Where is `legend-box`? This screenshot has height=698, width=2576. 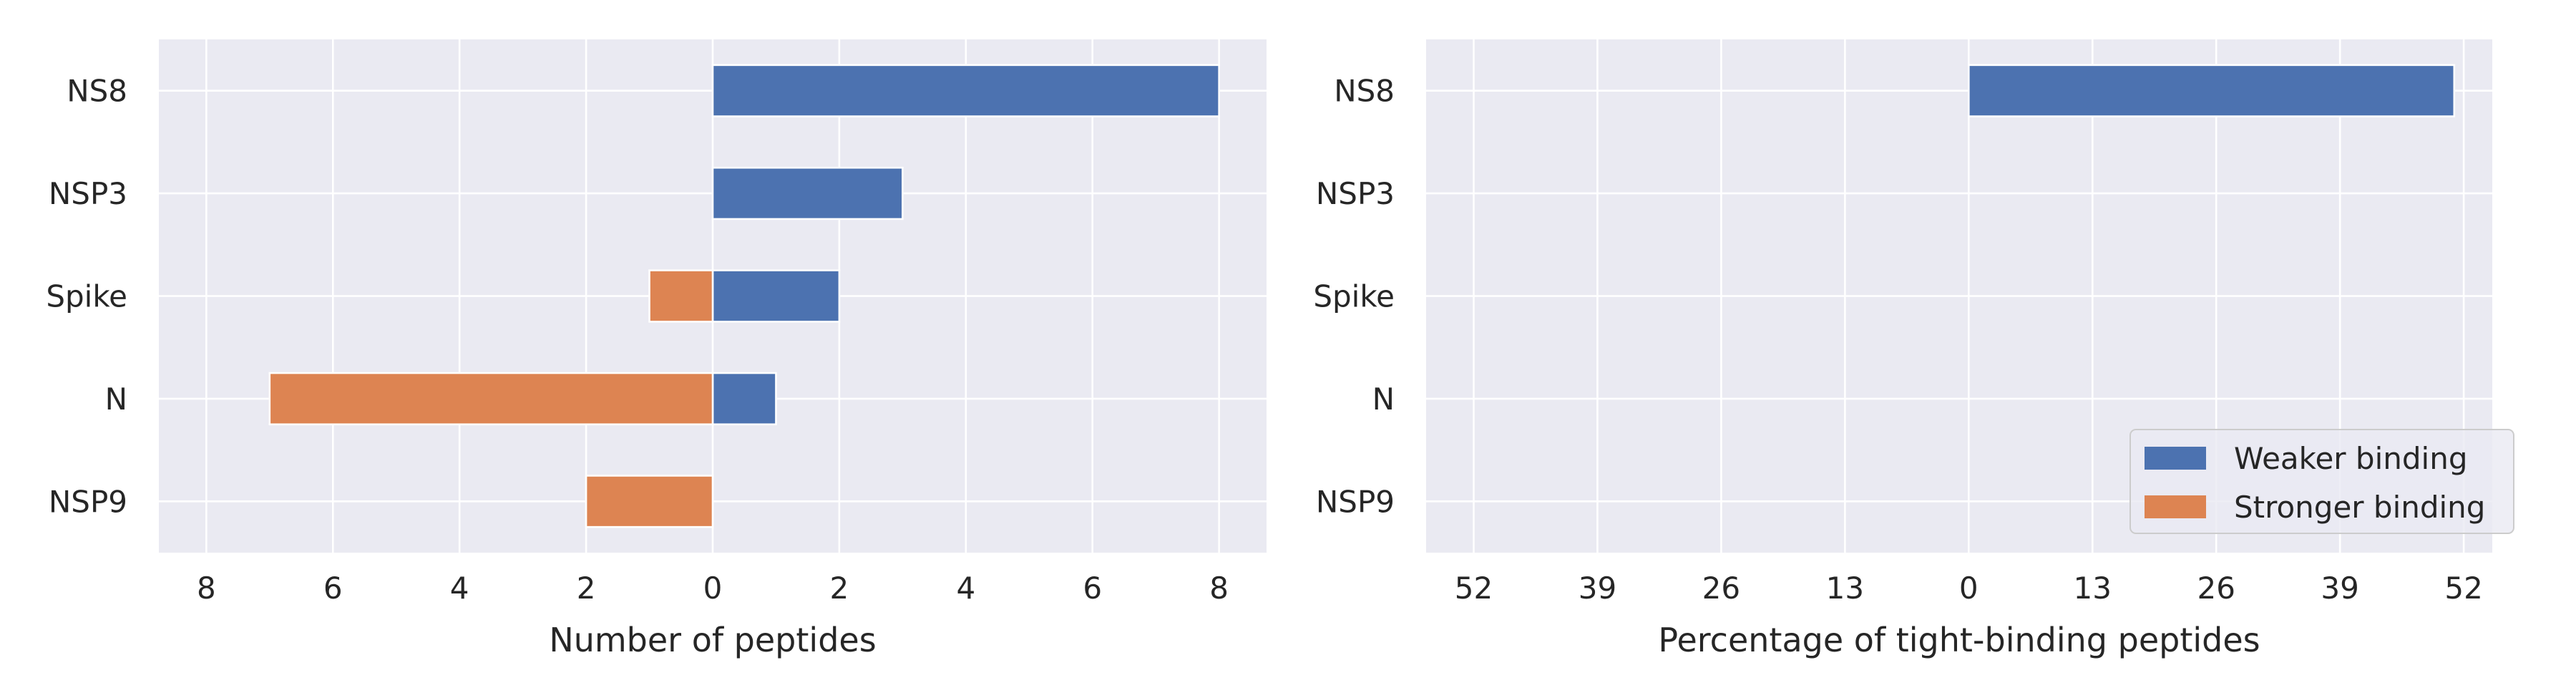 legend-box is located at coordinates (2321, 481).